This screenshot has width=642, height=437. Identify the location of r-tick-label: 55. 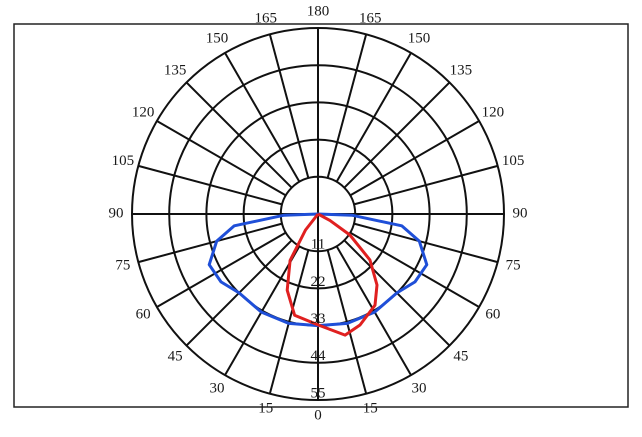
(318, 393).